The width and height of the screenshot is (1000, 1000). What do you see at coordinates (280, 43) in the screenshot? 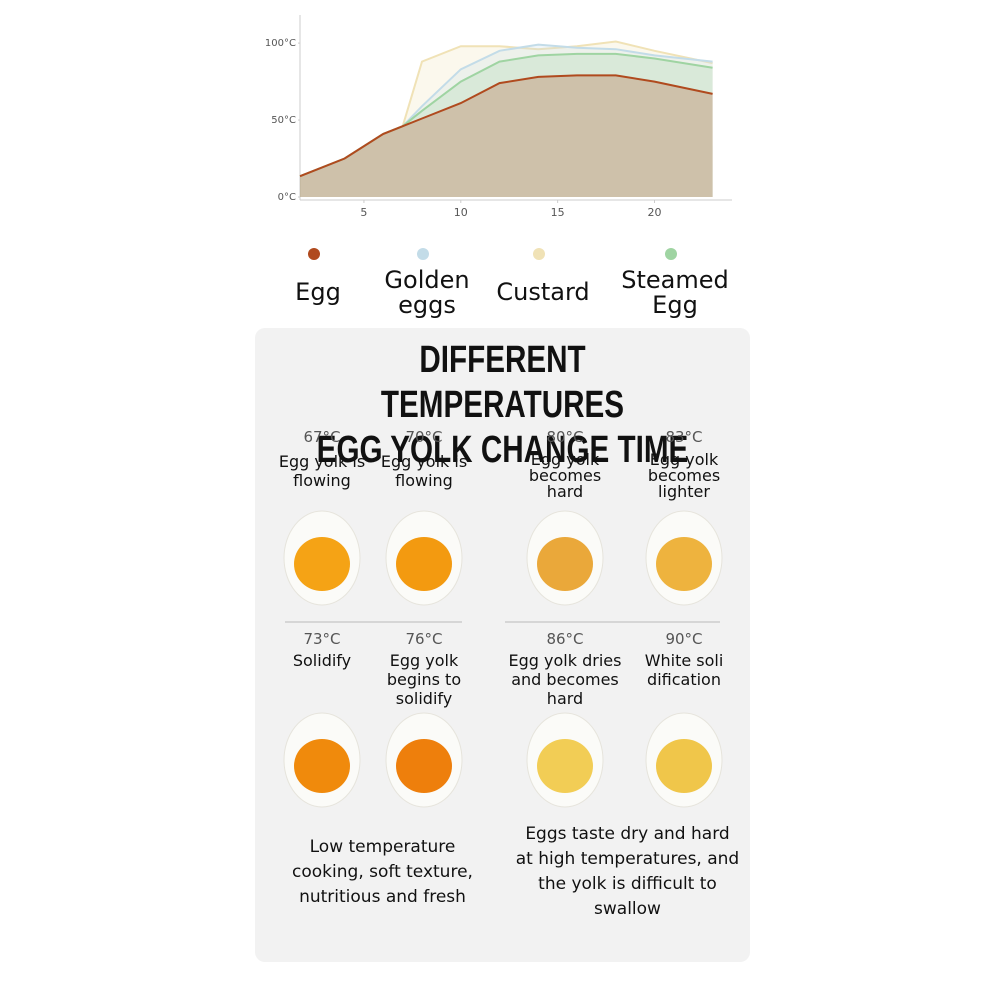
I see `y-tick-label: 100°C` at bounding box center [280, 43].